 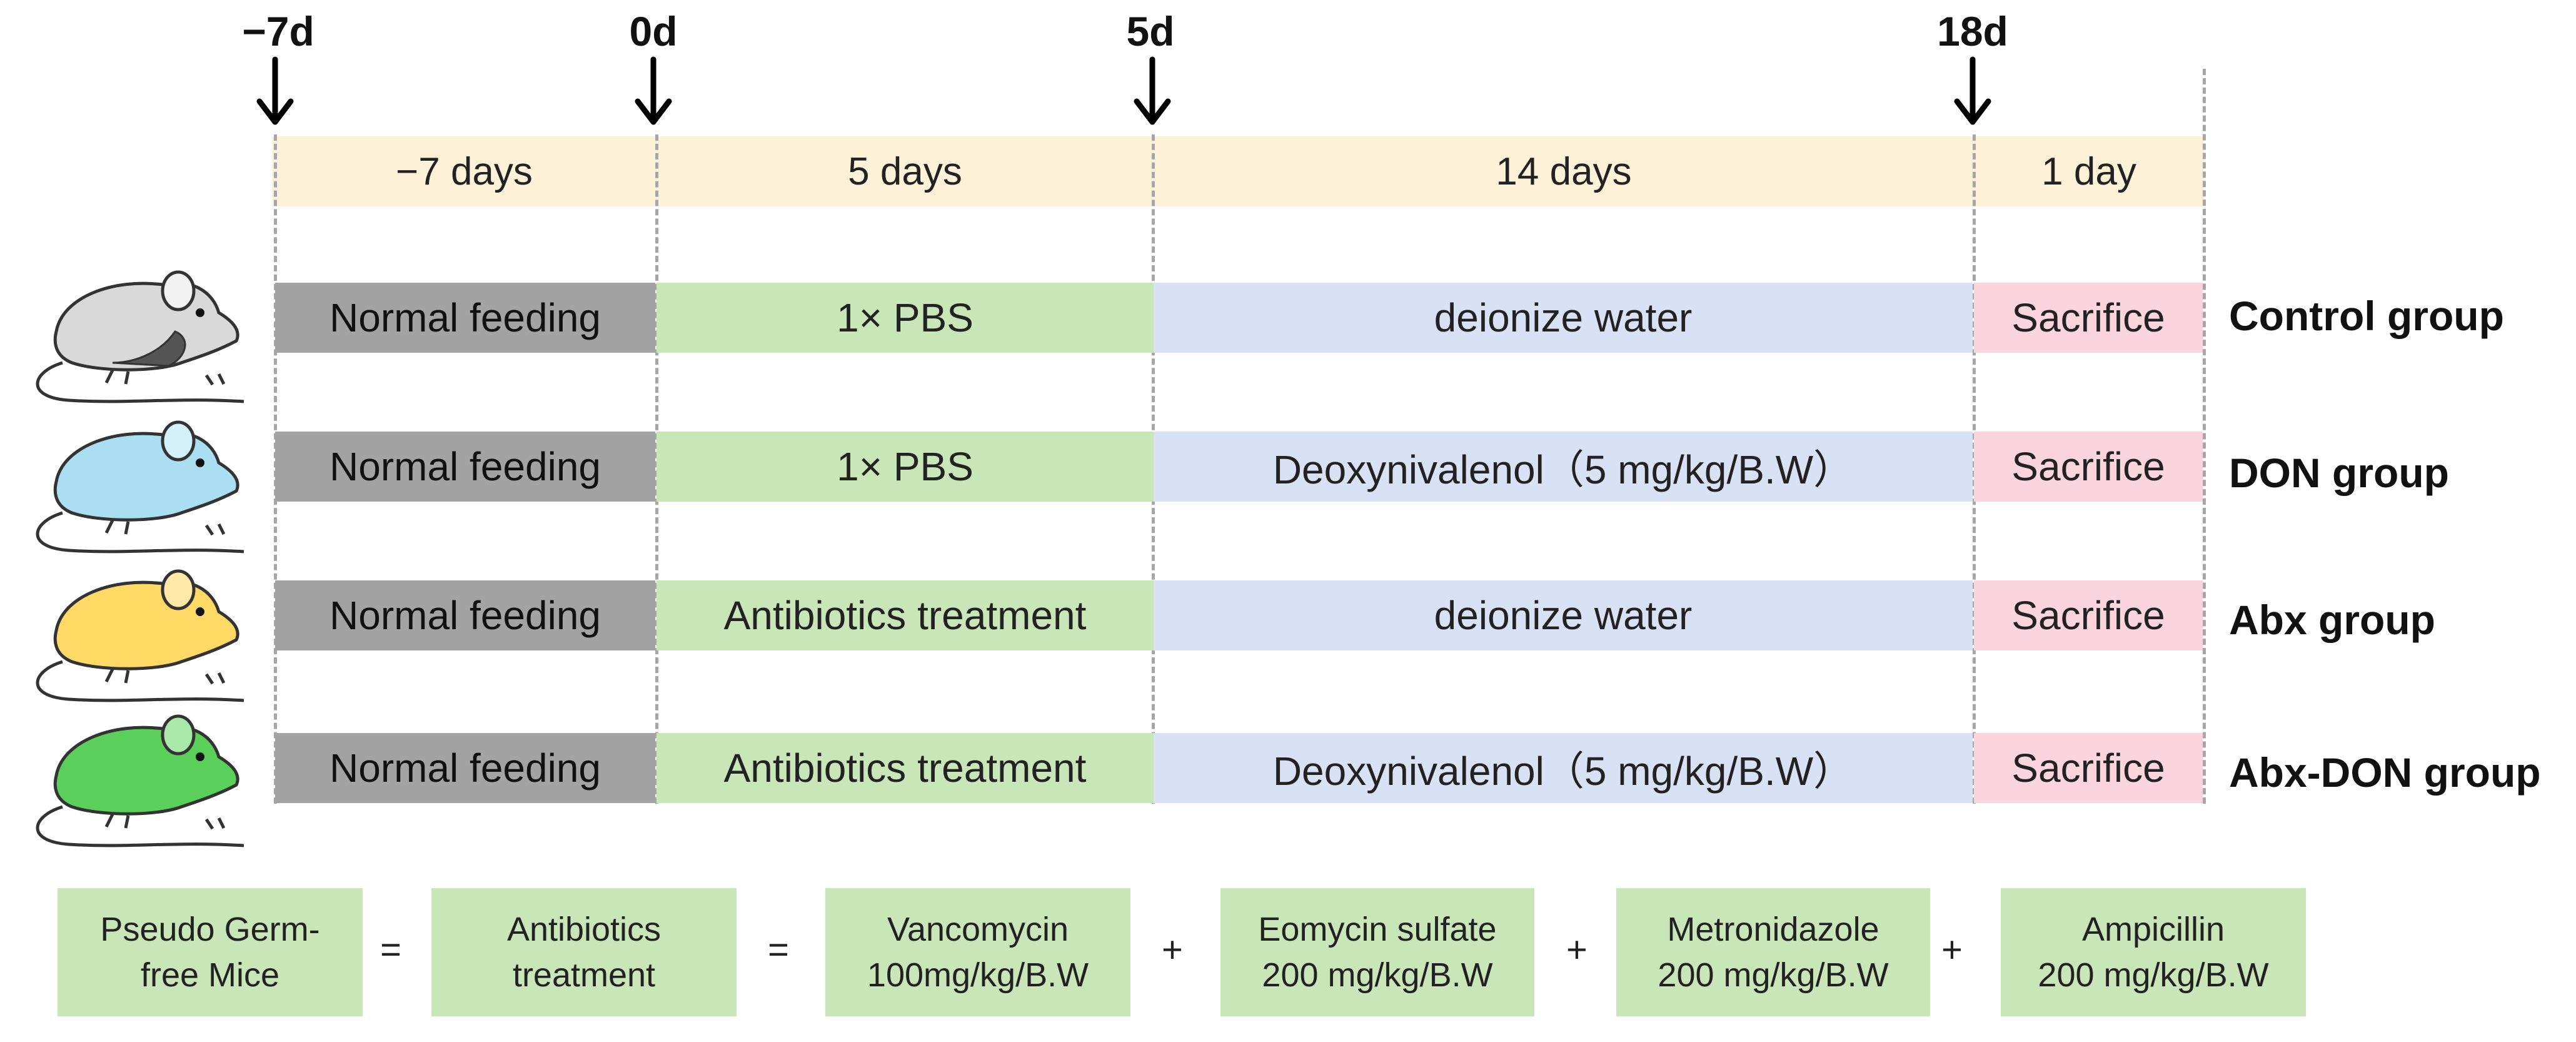 What do you see at coordinates (905, 171) in the screenshot?
I see `duration-label: 5 days` at bounding box center [905, 171].